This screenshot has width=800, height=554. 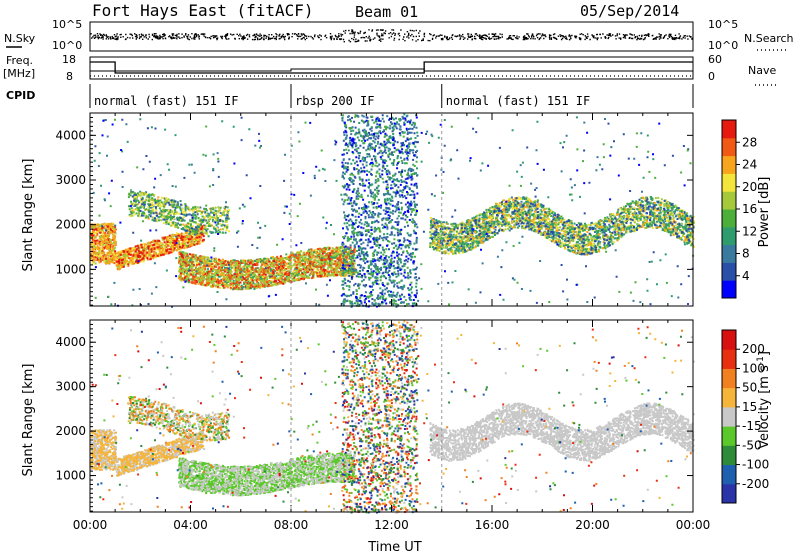 I want to click on nsky-points, so click(x=392, y=36).